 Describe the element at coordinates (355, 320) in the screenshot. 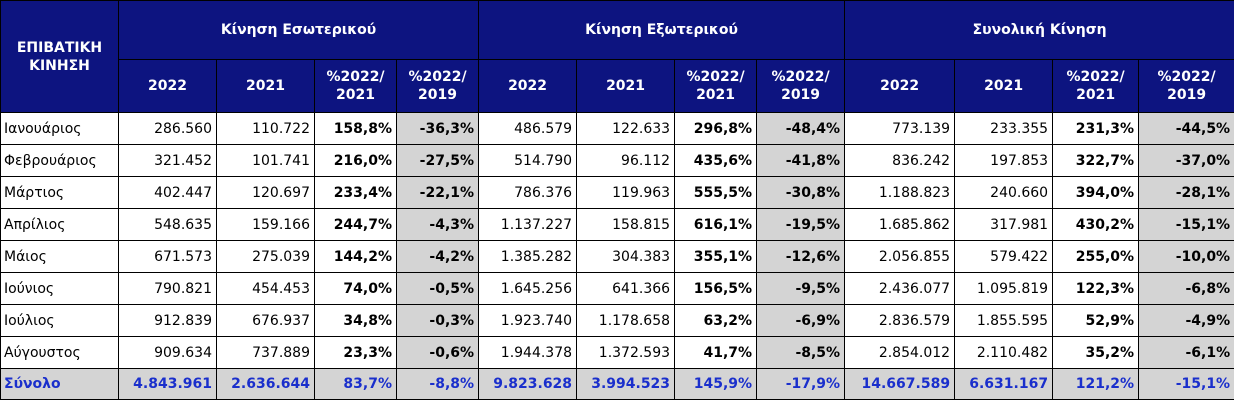

I see `table-cell: 34,8%` at that location.